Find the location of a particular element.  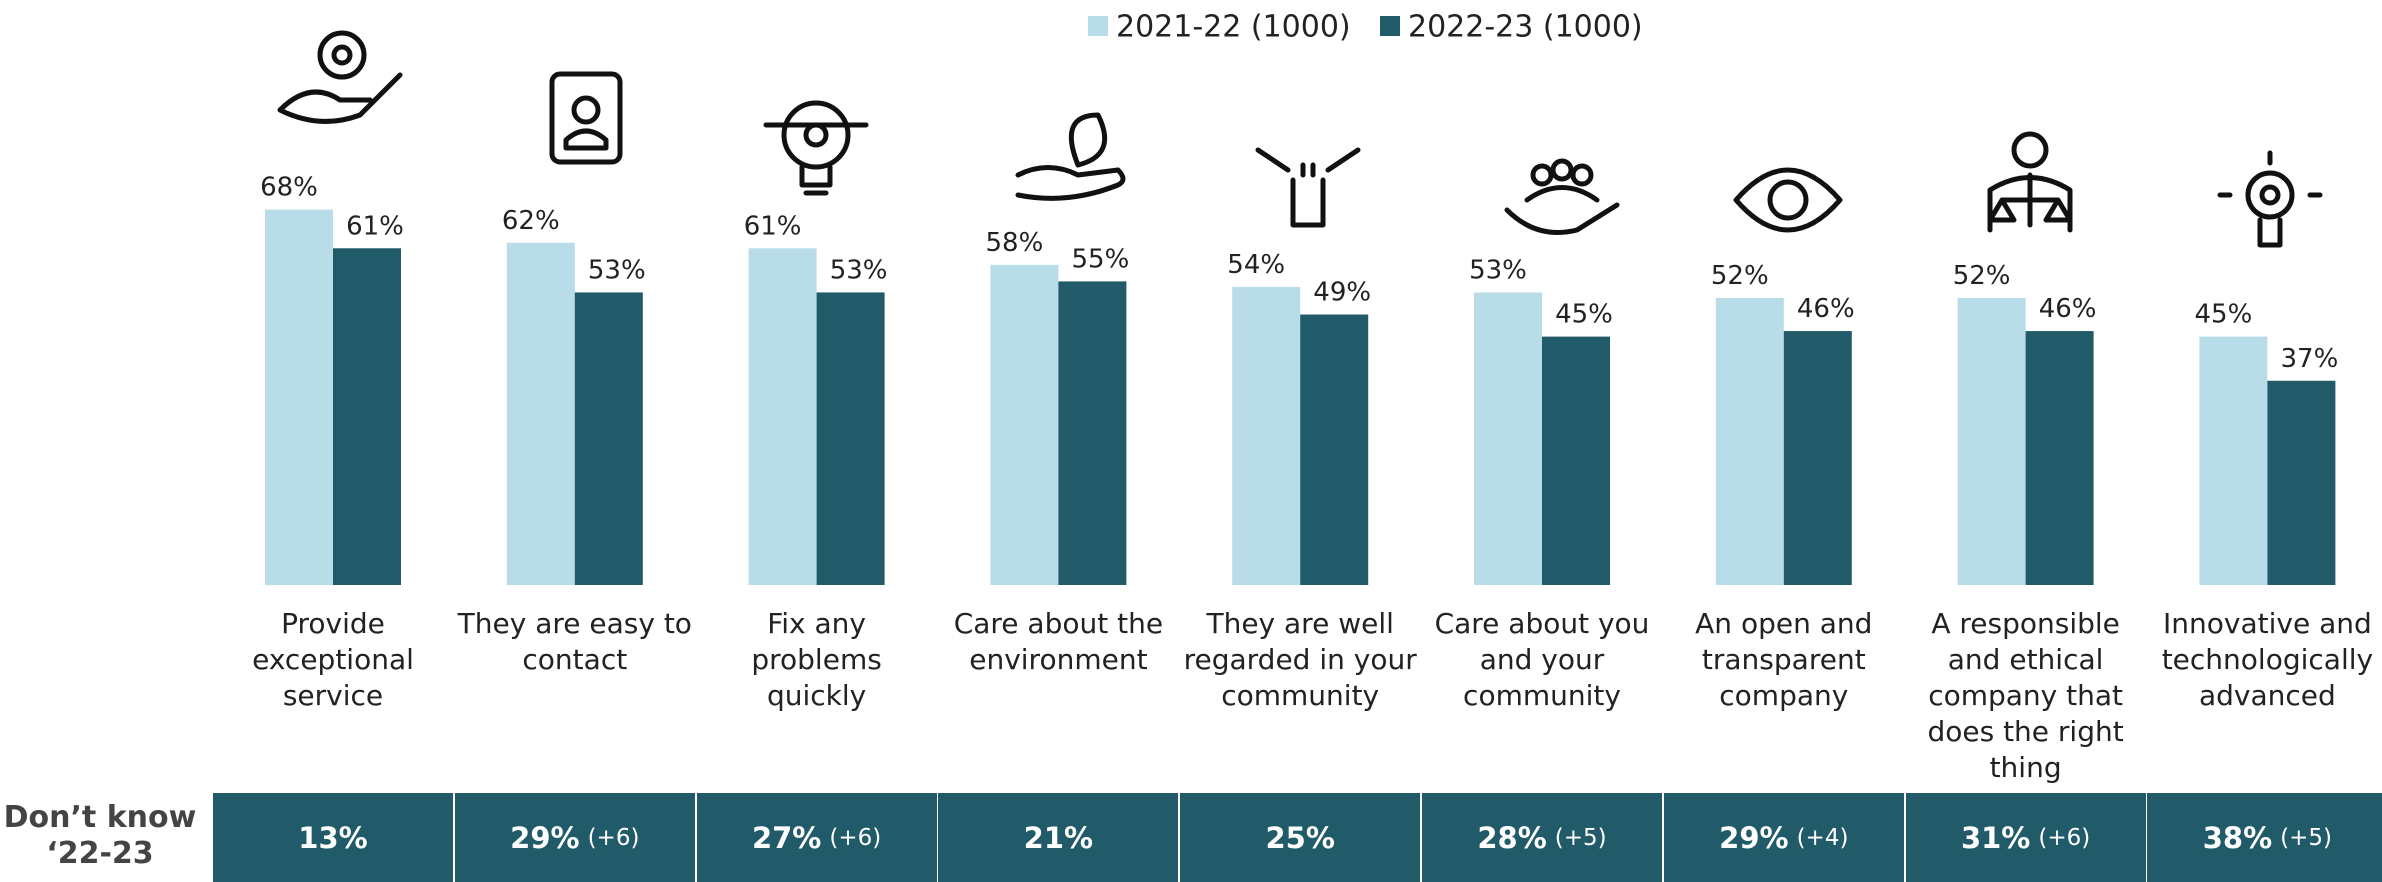

dont-know-cell: 31% (+6) is located at coordinates (2025, 837).